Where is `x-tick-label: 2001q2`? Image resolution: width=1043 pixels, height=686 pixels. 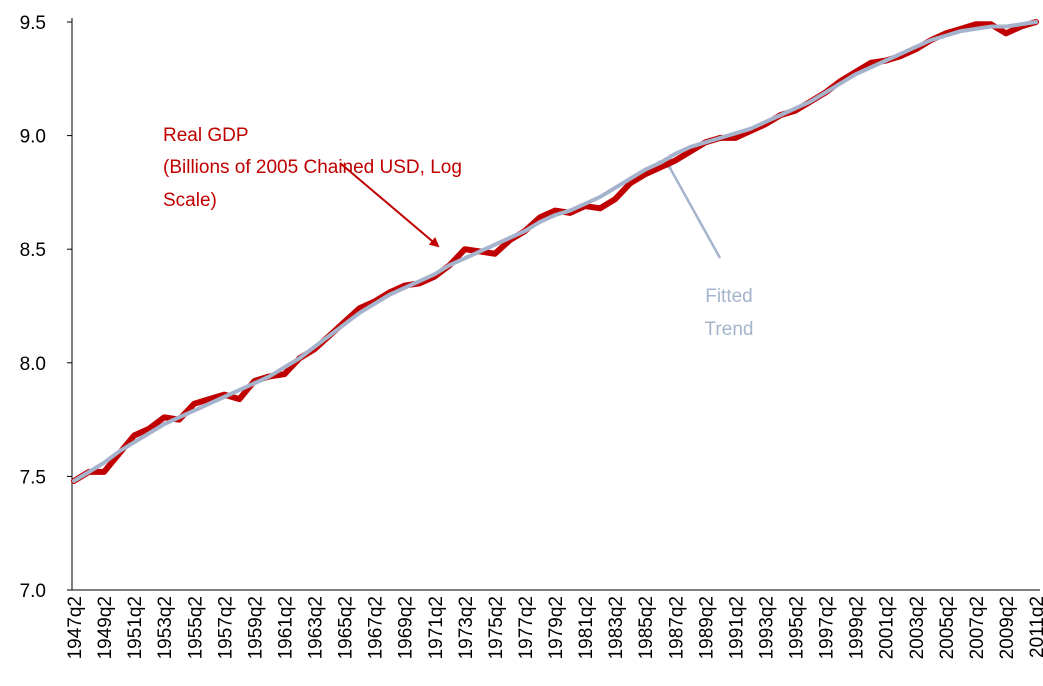
x-tick-label: 2001q2 is located at coordinates (887, 627).